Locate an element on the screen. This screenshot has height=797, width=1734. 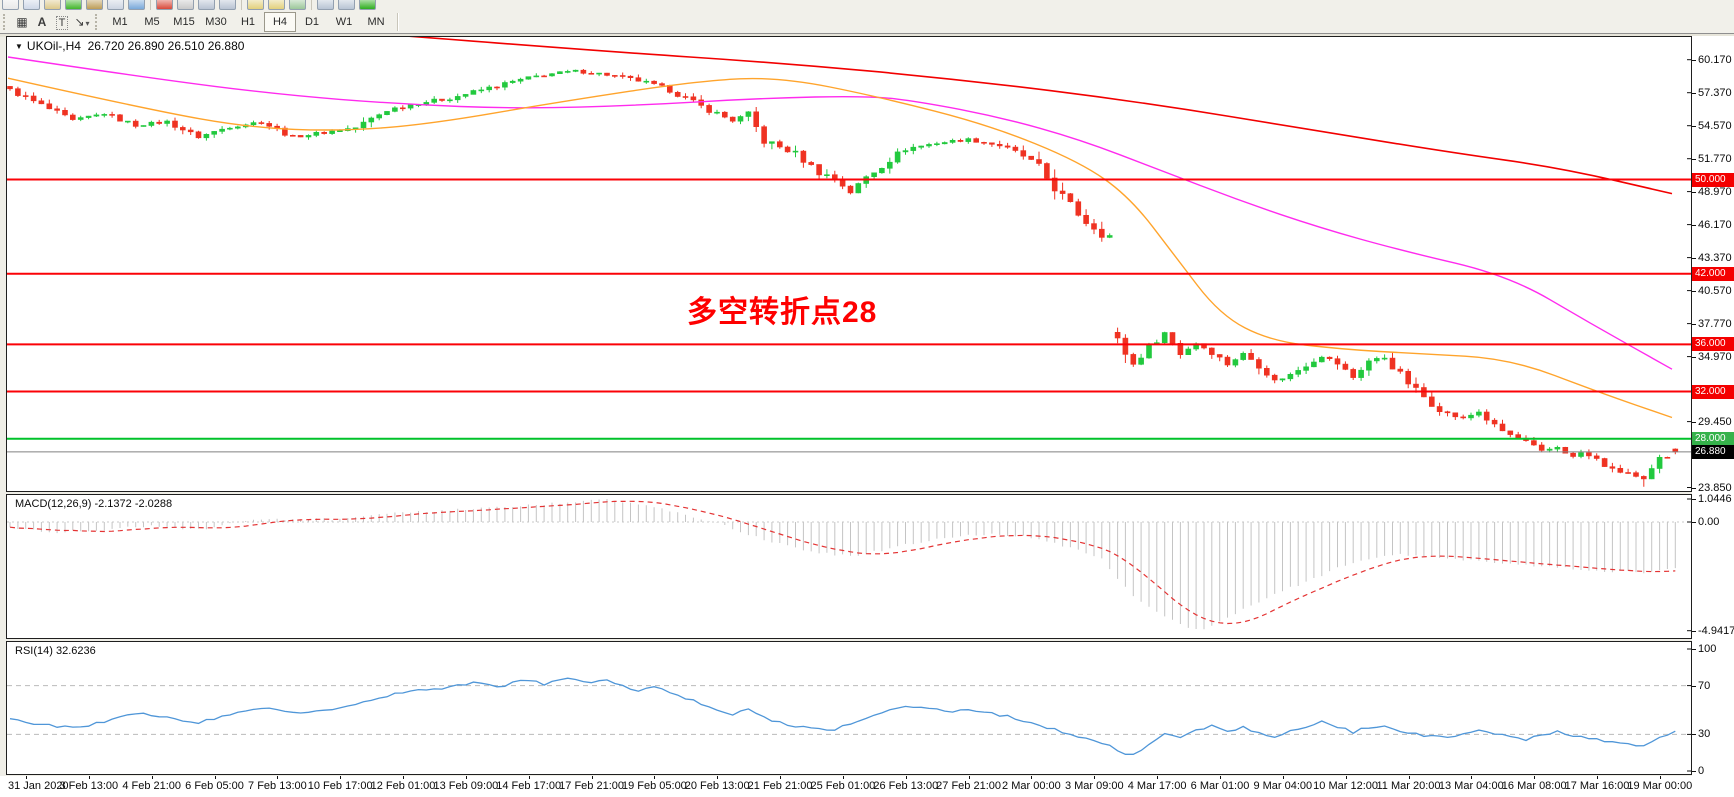
price-axis-label: 48.970 is located at coordinates (1715, 191).